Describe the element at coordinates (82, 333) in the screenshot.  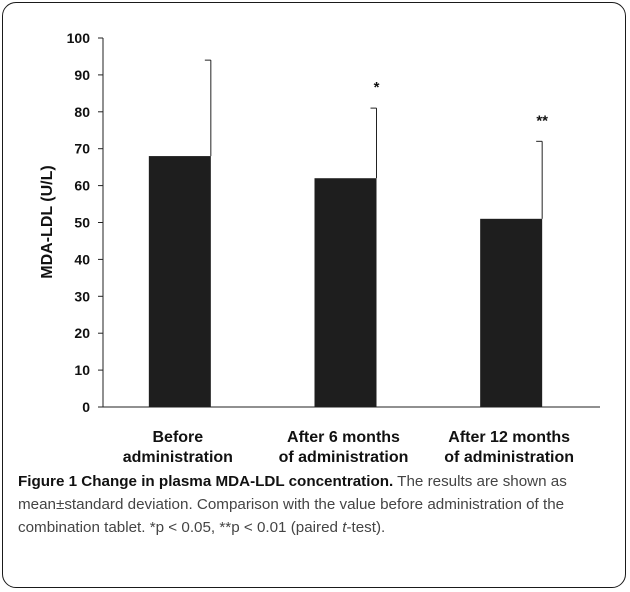
I see `y-tick-label: 20` at that location.